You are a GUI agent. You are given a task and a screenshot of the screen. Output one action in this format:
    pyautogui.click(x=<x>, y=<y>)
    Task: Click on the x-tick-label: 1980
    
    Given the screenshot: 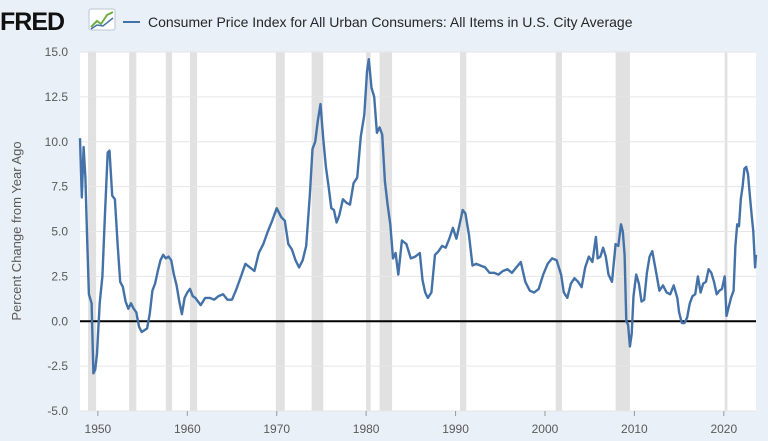 What is the action you would take?
    pyautogui.click(x=366, y=429)
    